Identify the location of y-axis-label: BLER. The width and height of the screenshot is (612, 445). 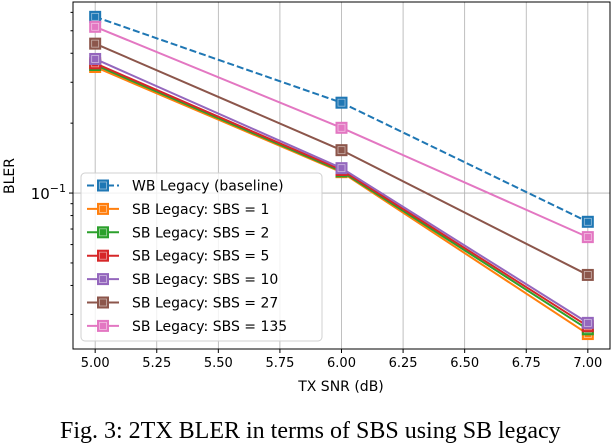
(10, 176).